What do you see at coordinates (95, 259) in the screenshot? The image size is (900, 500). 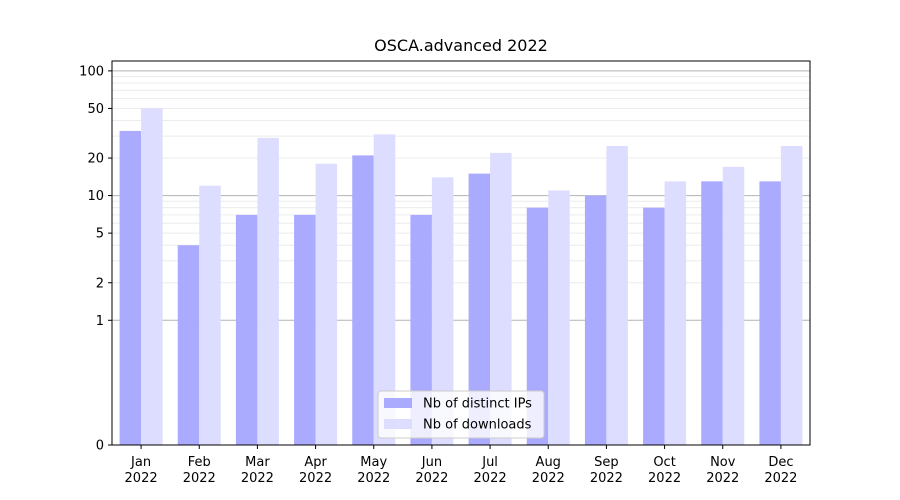 I see `y-axis: 0 1 2 5 10 20 50 100` at bounding box center [95, 259].